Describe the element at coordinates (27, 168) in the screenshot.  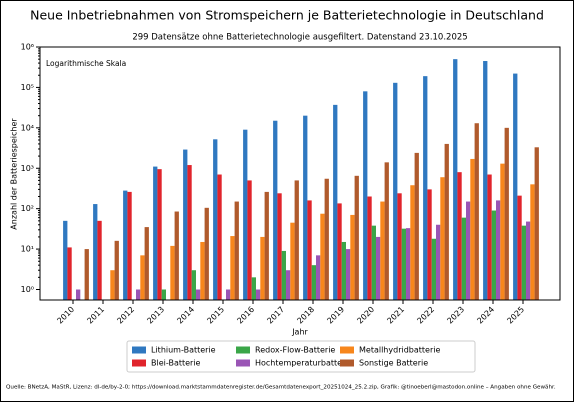
I see `y-tick-label: 10³` at that location.